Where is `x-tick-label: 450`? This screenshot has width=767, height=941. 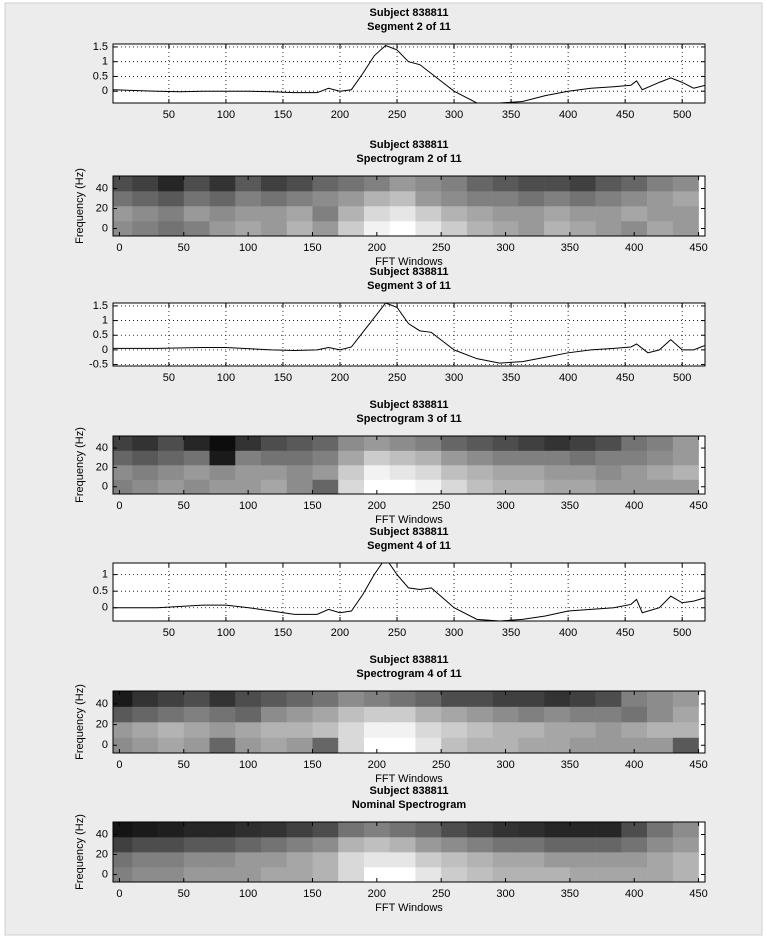
x-tick-label: 450 is located at coordinates (625, 378).